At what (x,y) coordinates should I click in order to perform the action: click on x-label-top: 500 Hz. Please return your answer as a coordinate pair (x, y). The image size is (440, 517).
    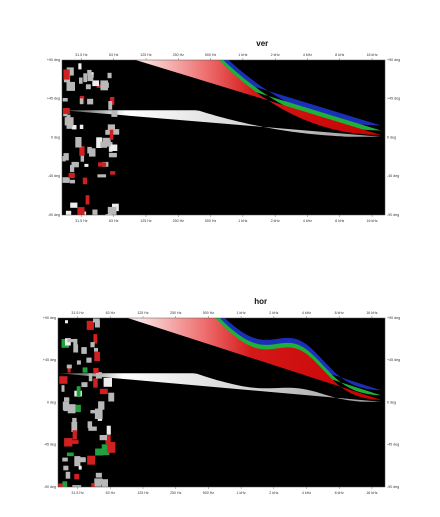
    Looking at the image, I should click on (209, 313).